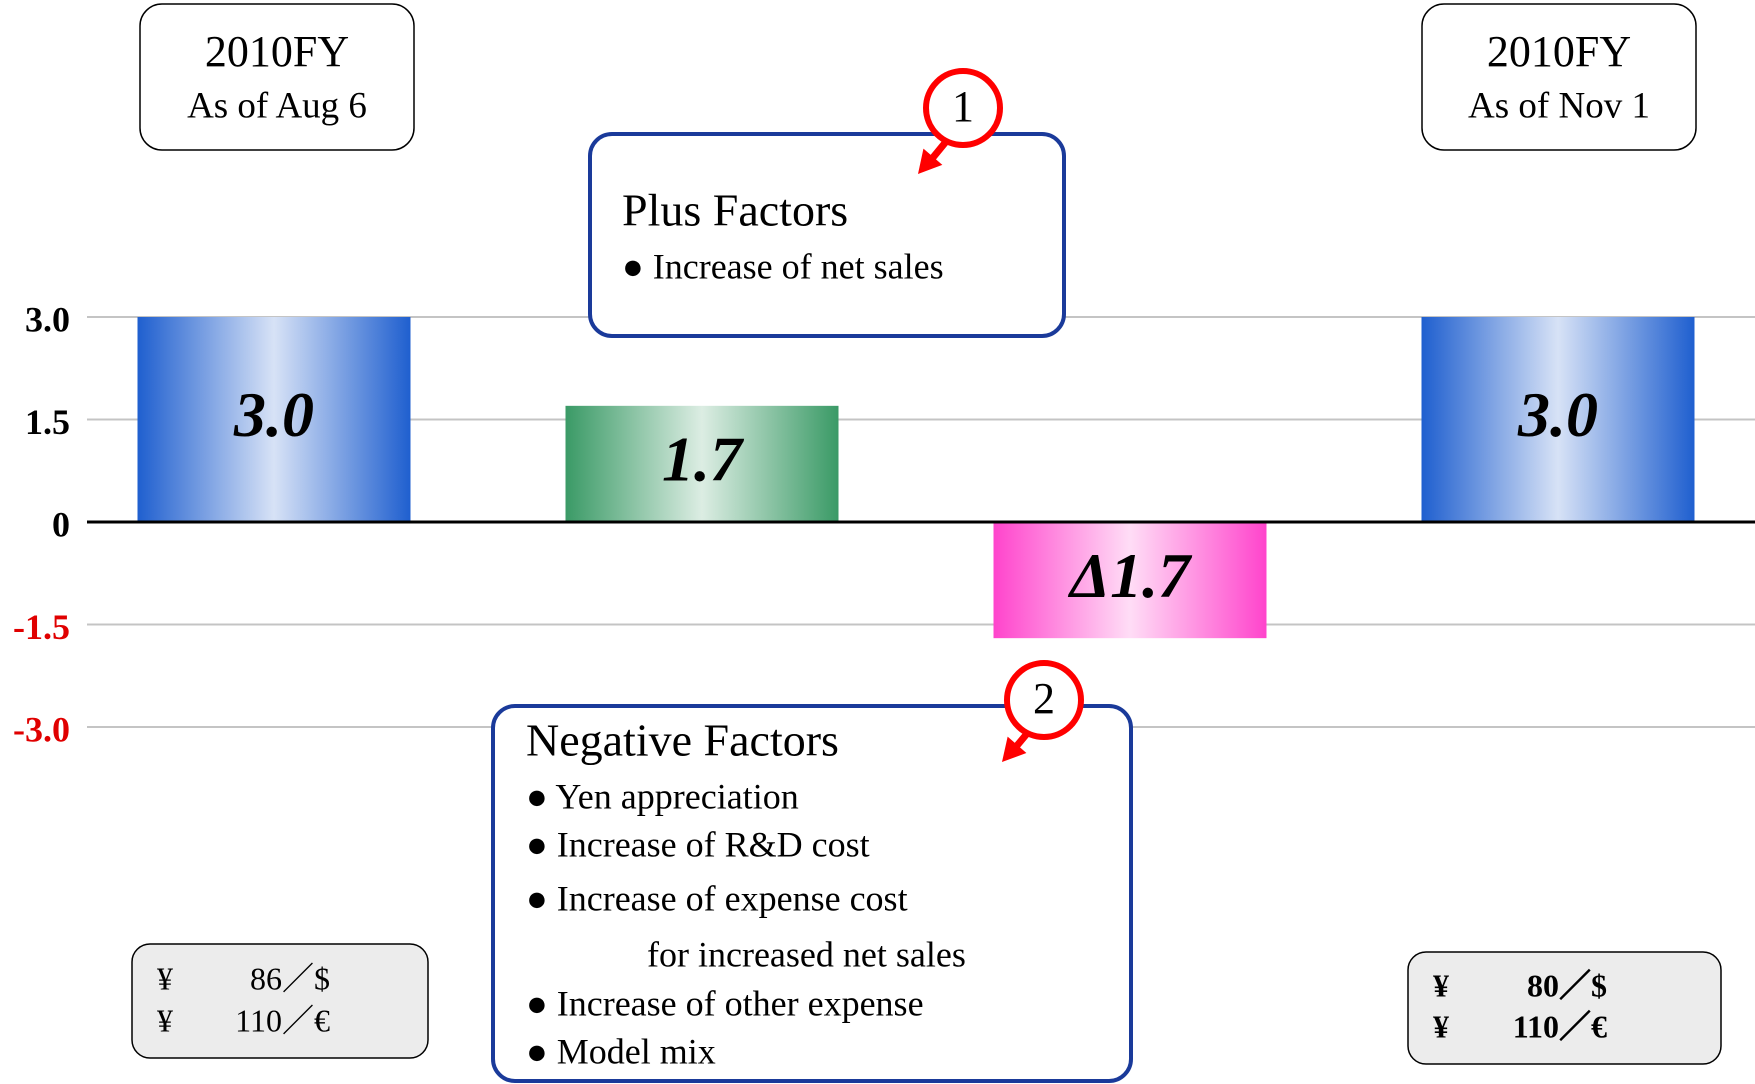 Image resolution: width=1755 pixels, height=1084 pixels. What do you see at coordinates (61, 524) in the screenshot?
I see `y-tick-label: 0` at bounding box center [61, 524].